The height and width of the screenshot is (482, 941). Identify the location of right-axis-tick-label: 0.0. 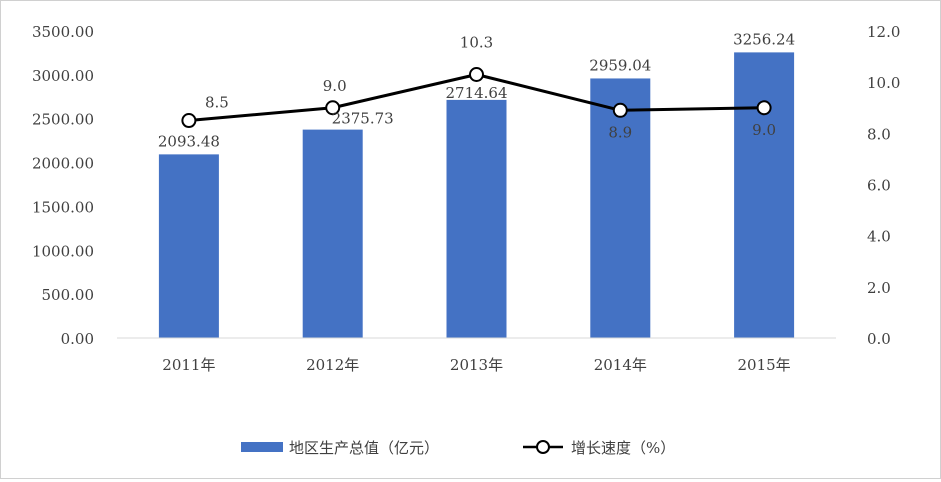
(879, 339).